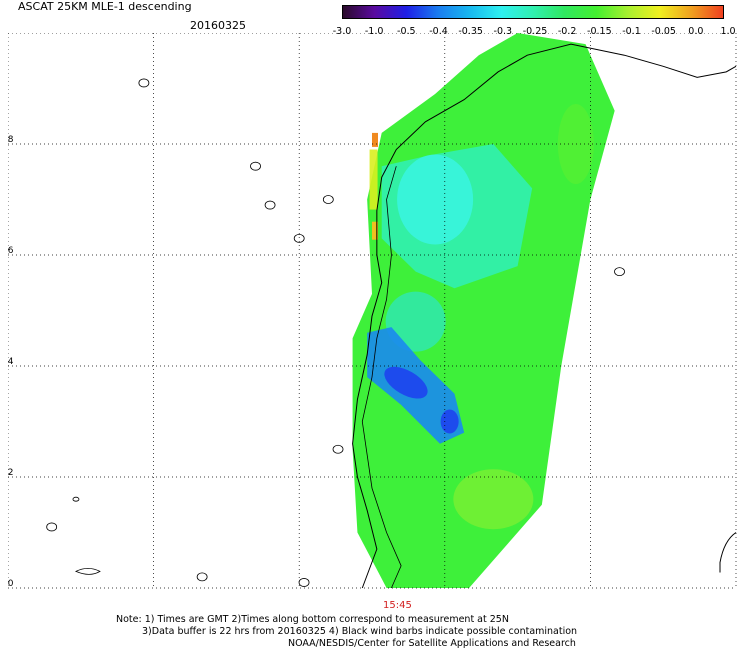 This screenshot has width=740, height=650. I want to click on yucatan-coast, so click(728, 552).